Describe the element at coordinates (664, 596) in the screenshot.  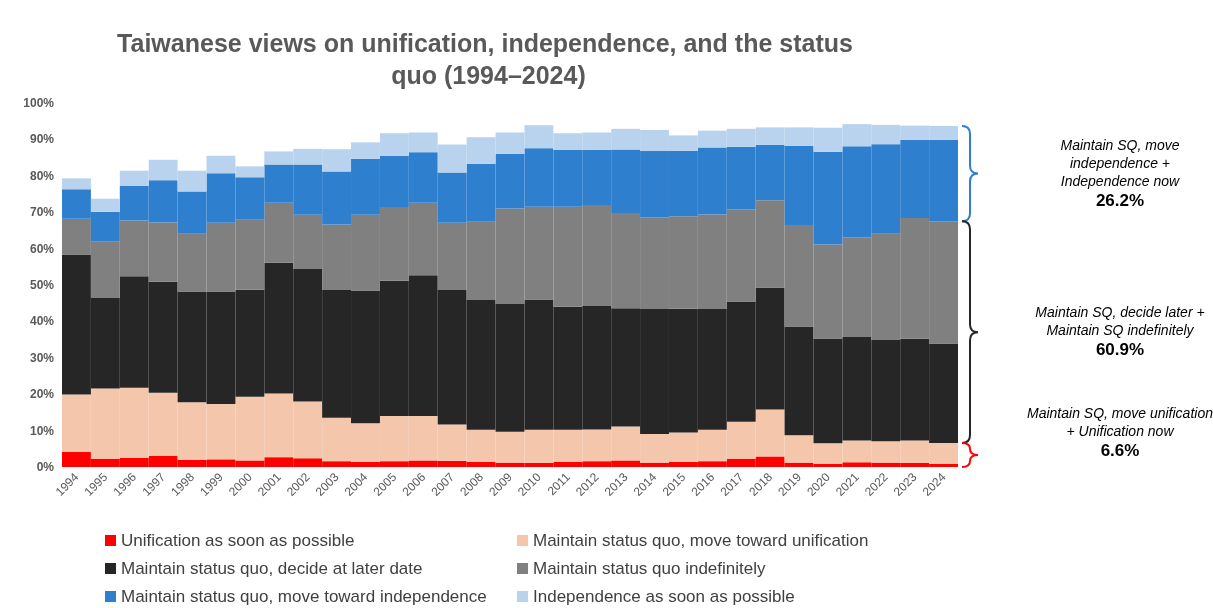
I see `legend-label: Independence as soon as possible` at that location.